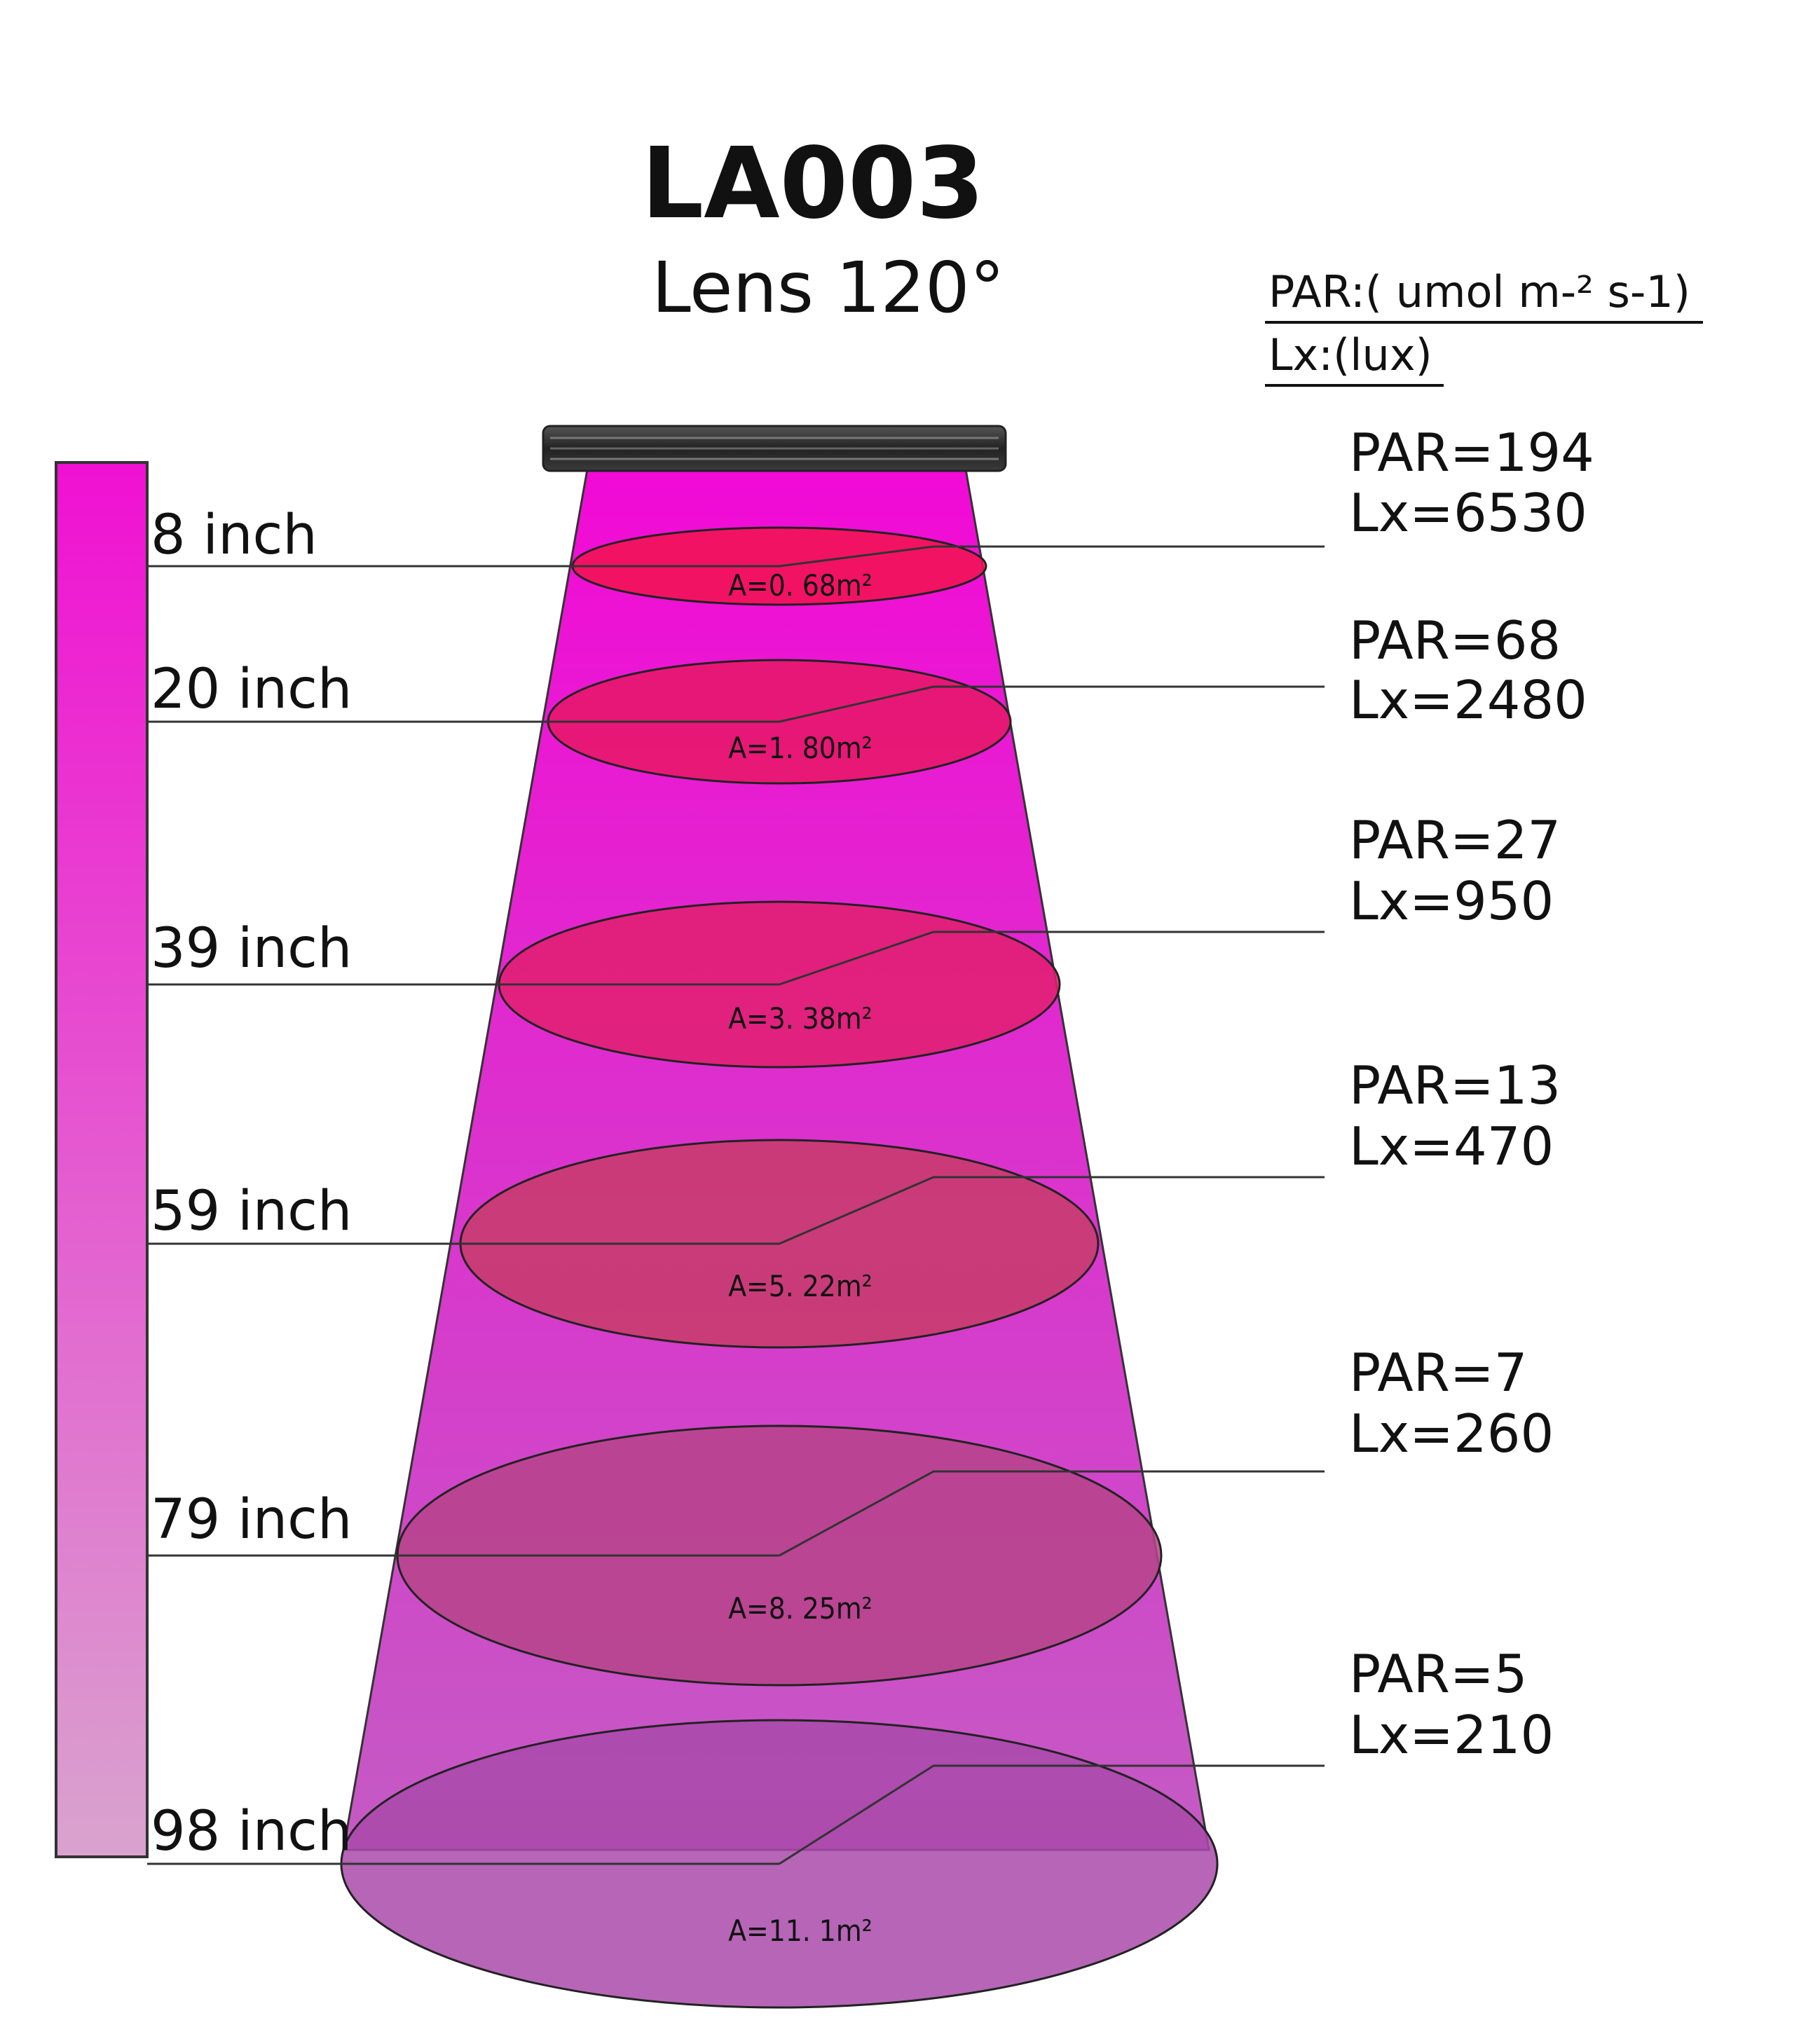 This screenshot has width=1820, height=2032. Describe the element at coordinates (1455, 640) in the screenshot. I see `par-value: PAR=68` at that location.